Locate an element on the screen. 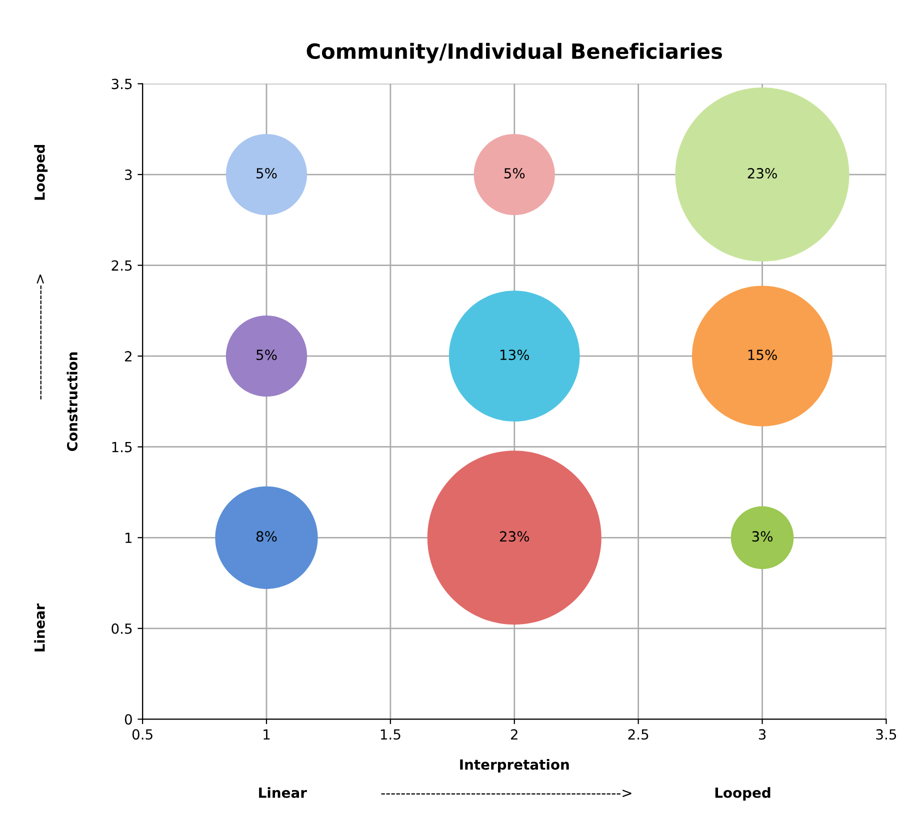  y-tick-label: 3.5 is located at coordinates (122, 84).